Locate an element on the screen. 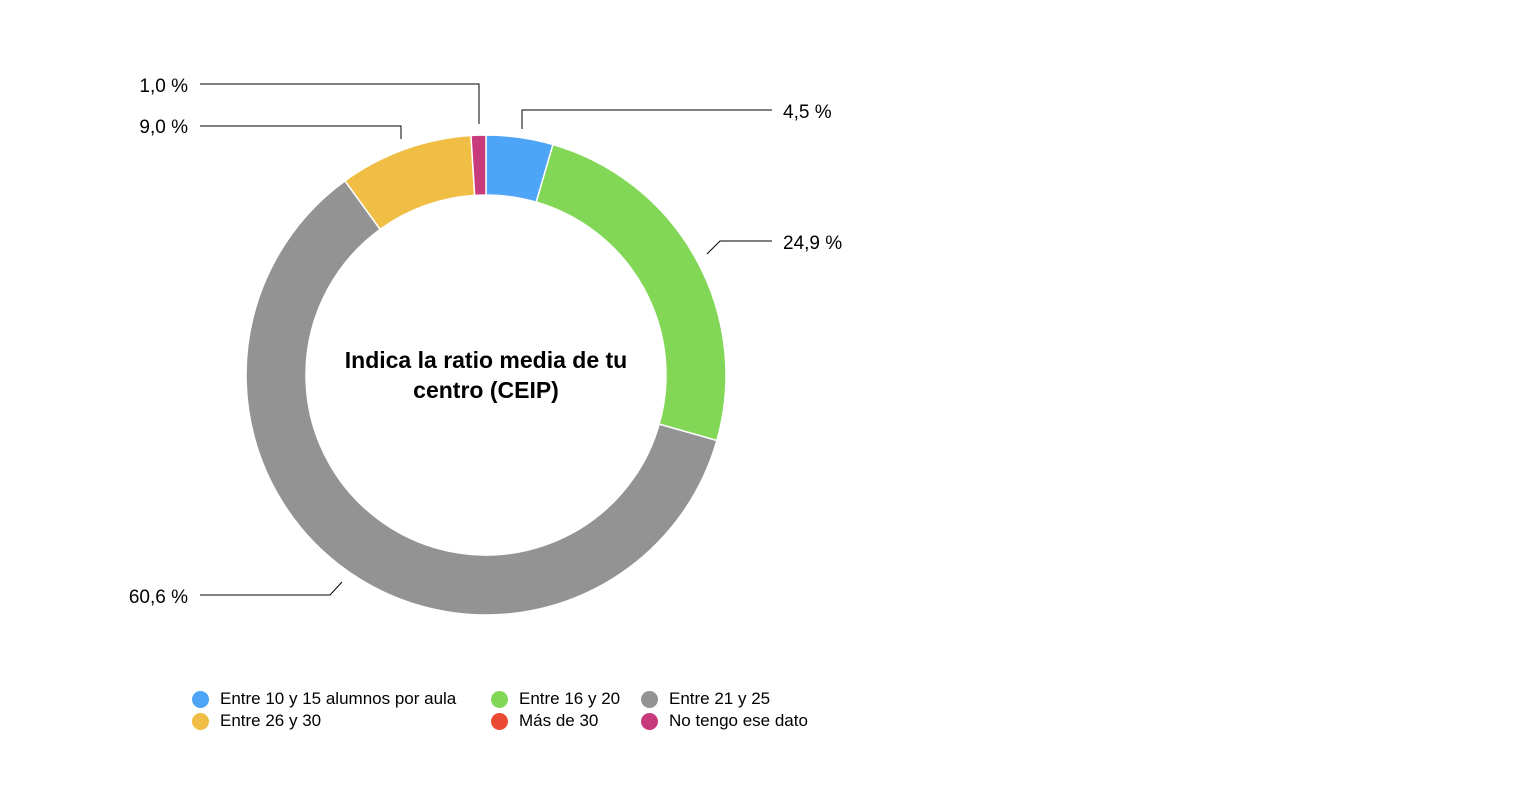  legend-item-entre-16-y-20: Entre 16 y 20 is located at coordinates (566, 699).